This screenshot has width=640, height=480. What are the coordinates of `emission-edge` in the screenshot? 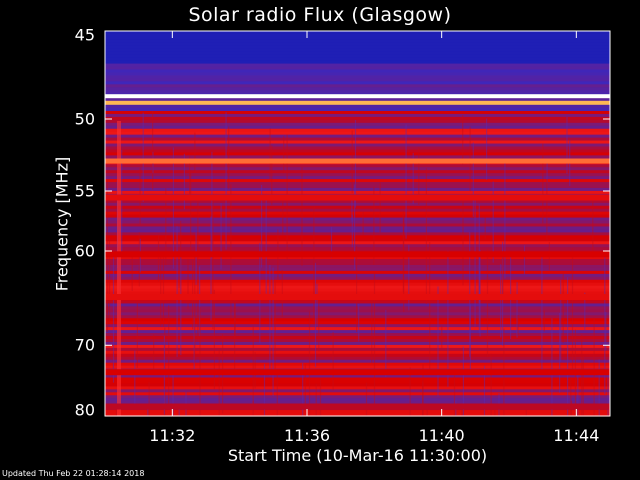 It's located at (119, 268).